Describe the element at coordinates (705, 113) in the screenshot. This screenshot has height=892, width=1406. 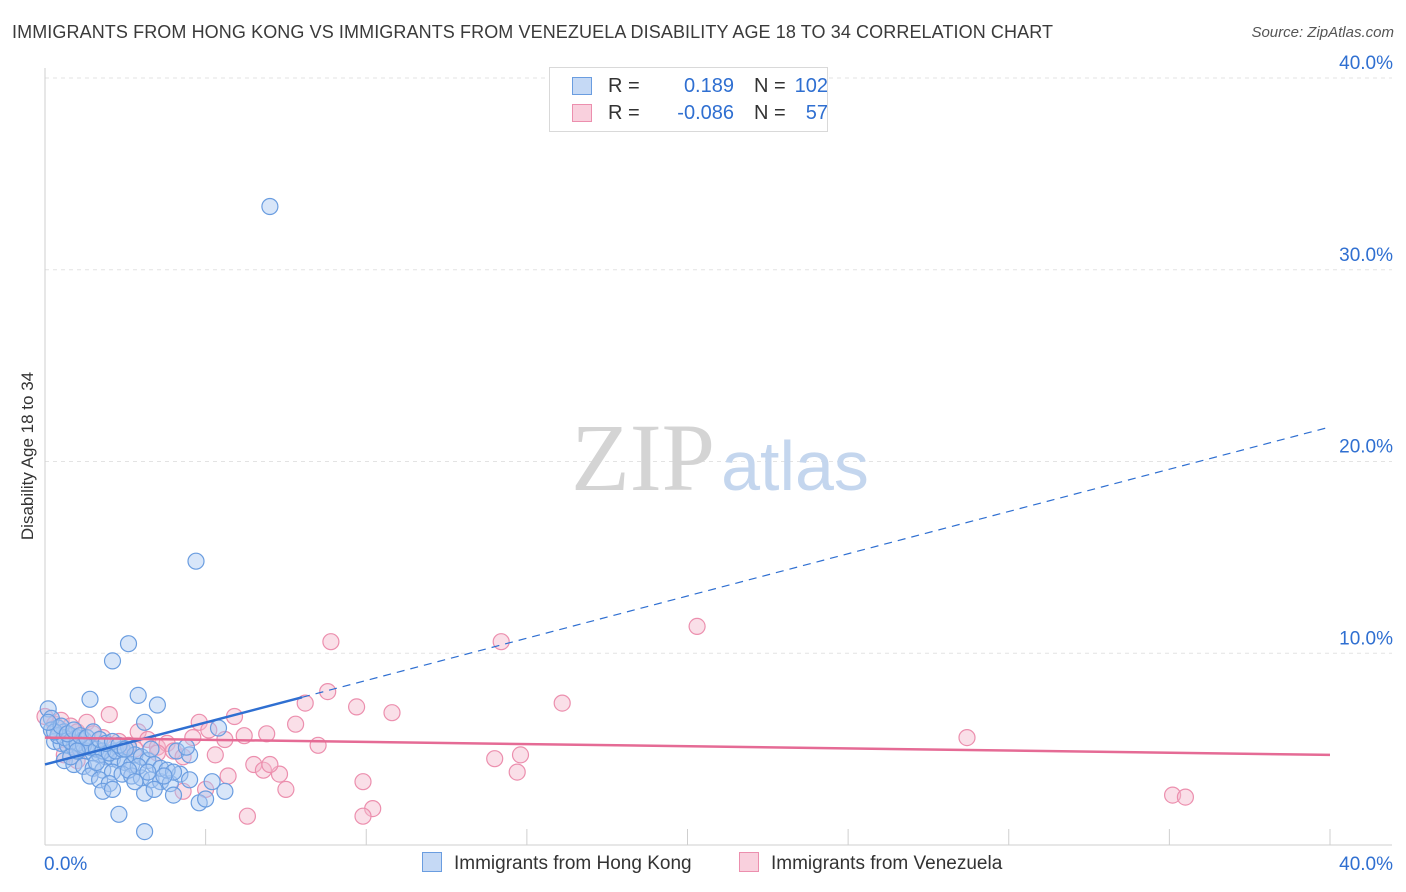
I see `legend-r-value: -0.086` at that location.